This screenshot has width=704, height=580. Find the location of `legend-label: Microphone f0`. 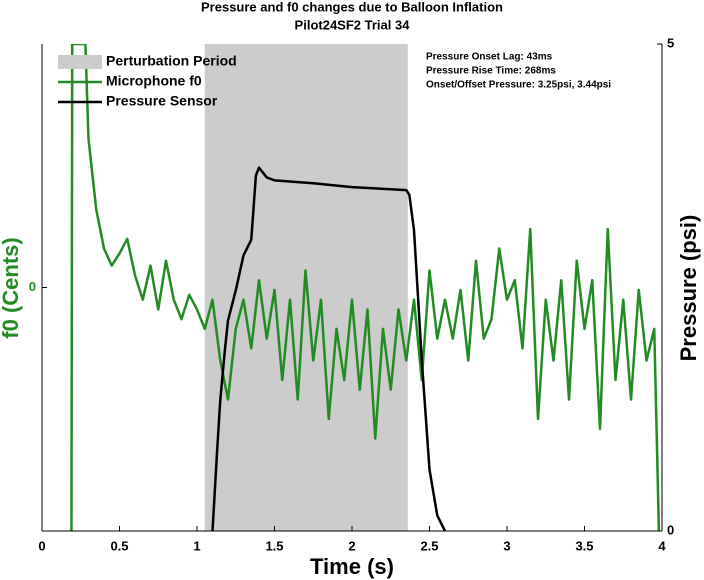

legend-label: Microphone f0 is located at coordinates (154, 81).